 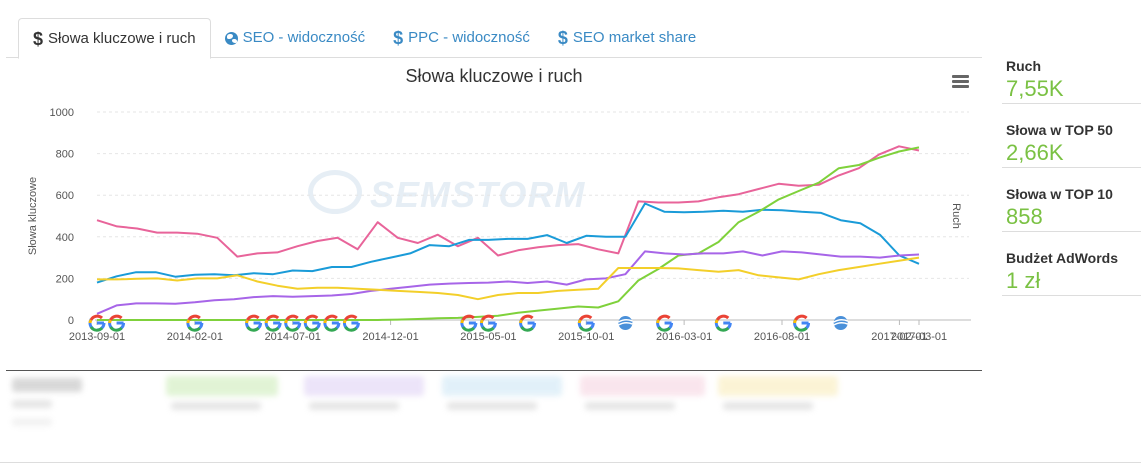 What do you see at coordinates (1024, 216) in the screenshot?
I see `stat-value: 858` at bounding box center [1024, 216].